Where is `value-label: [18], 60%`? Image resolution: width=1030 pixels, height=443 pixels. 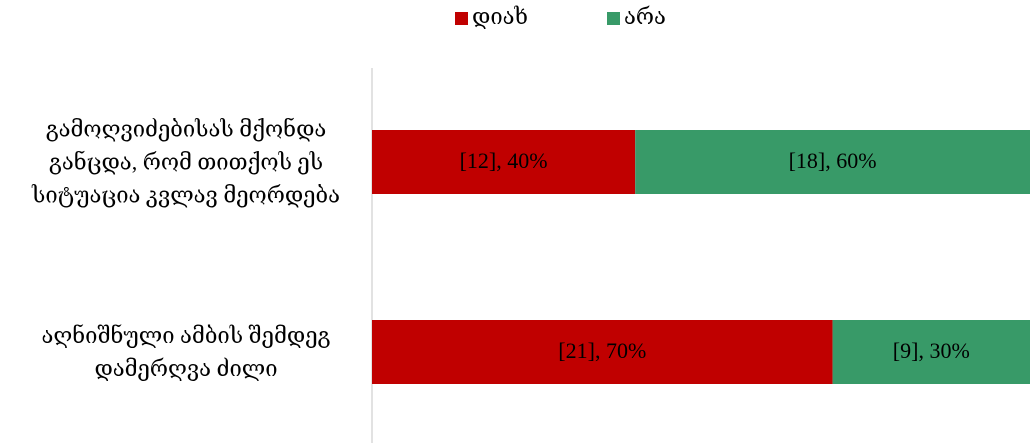
value-label: [18], 60% is located at coordinates (833, 160).